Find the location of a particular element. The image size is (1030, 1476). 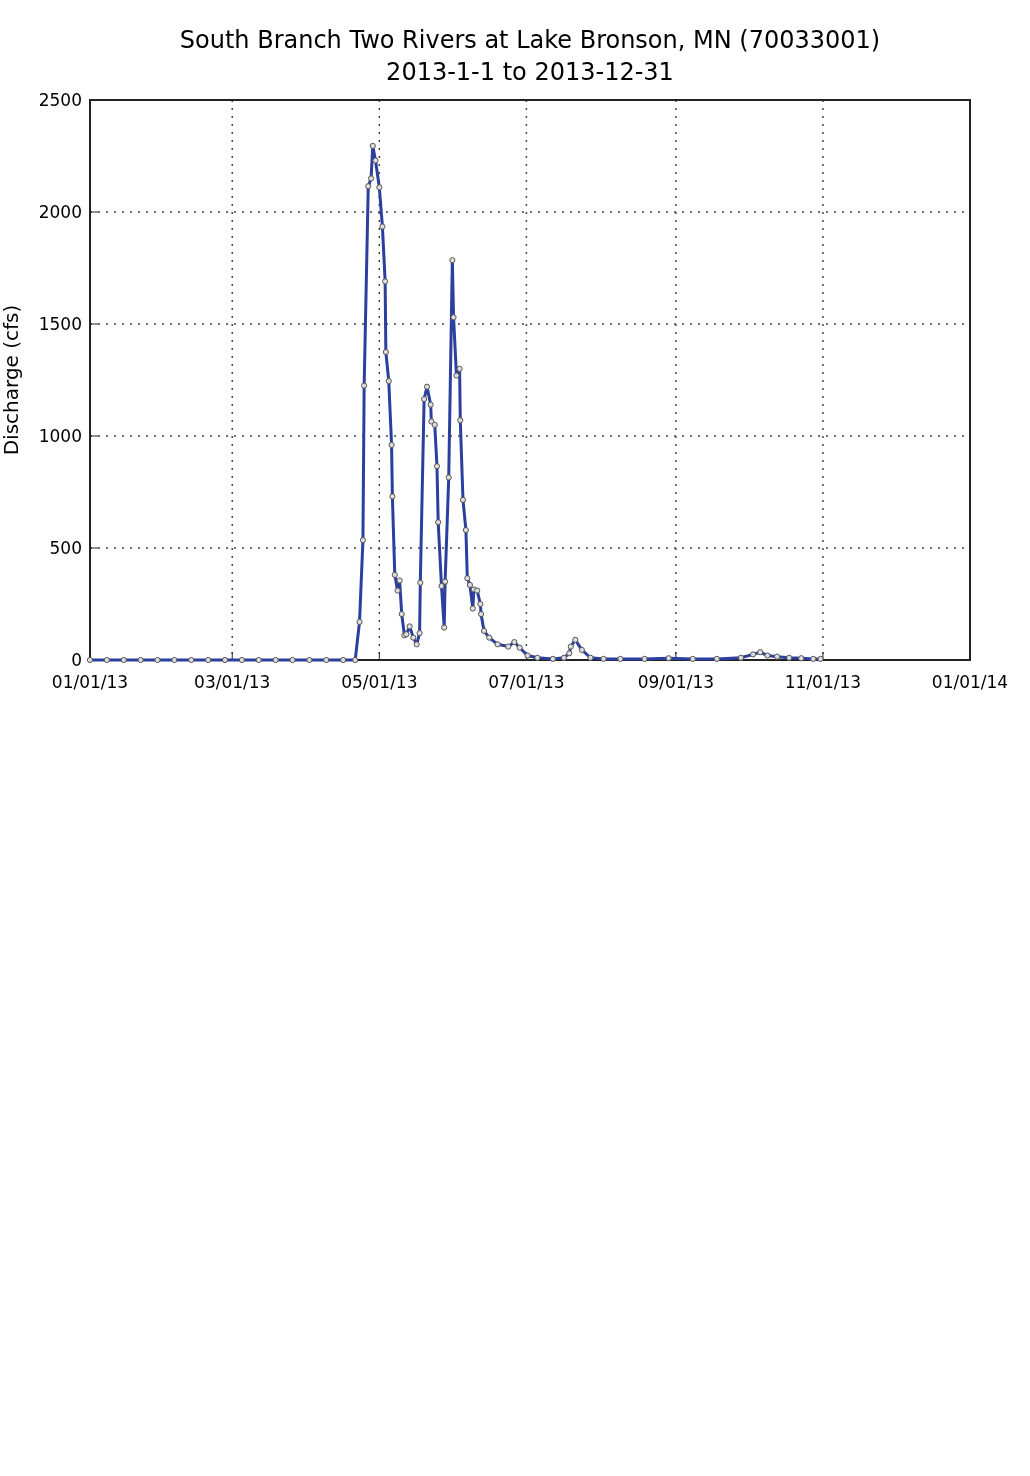

y-tick-label: 1500 is located at coordinates (60, 323).